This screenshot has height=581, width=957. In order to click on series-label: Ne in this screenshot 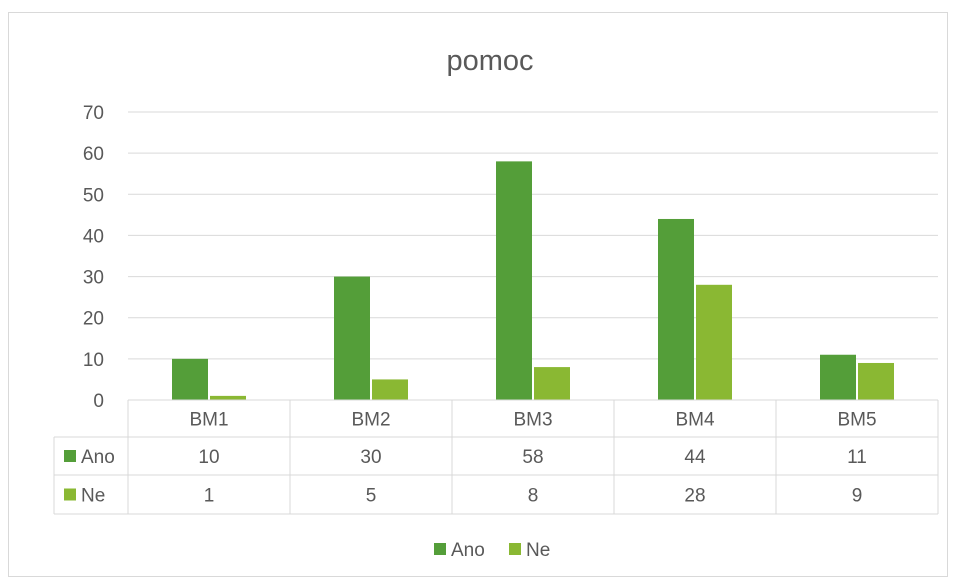, I will do `click(93, 496)`.